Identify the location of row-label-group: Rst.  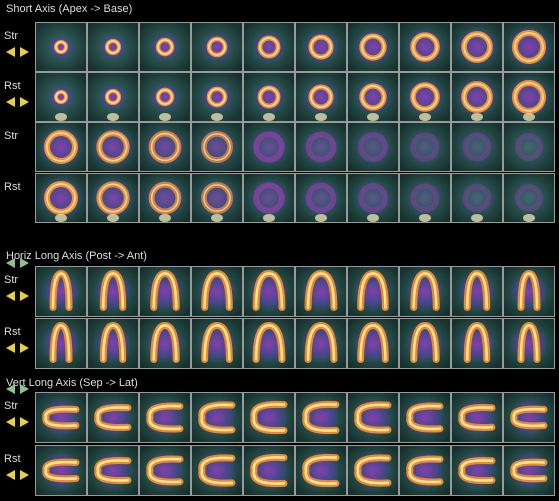
(16, 93).